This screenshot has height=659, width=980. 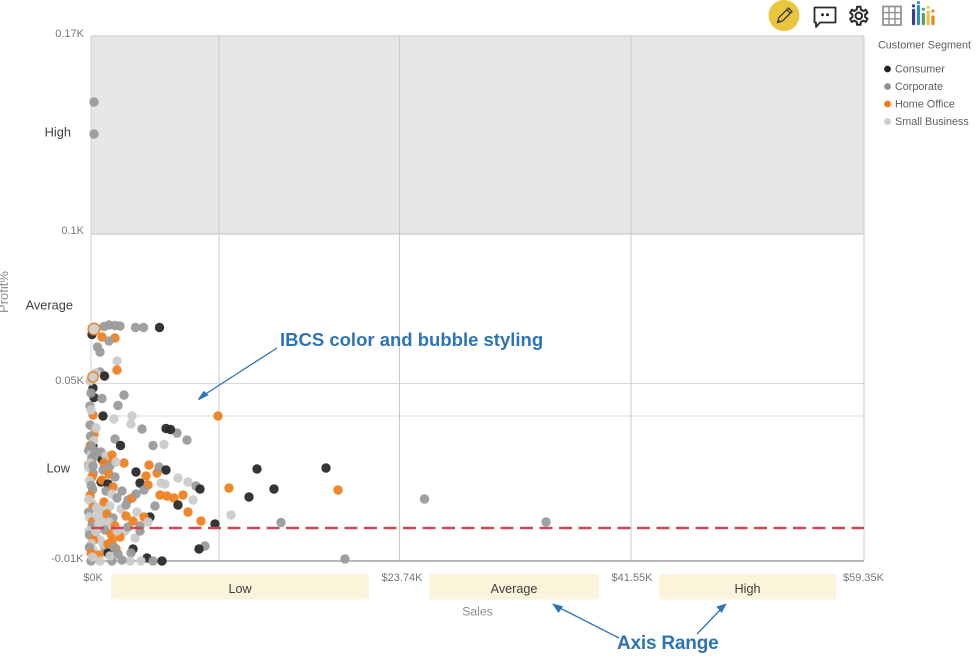 I want to click on svg-text: Corporate, so click(x=919, y=87).